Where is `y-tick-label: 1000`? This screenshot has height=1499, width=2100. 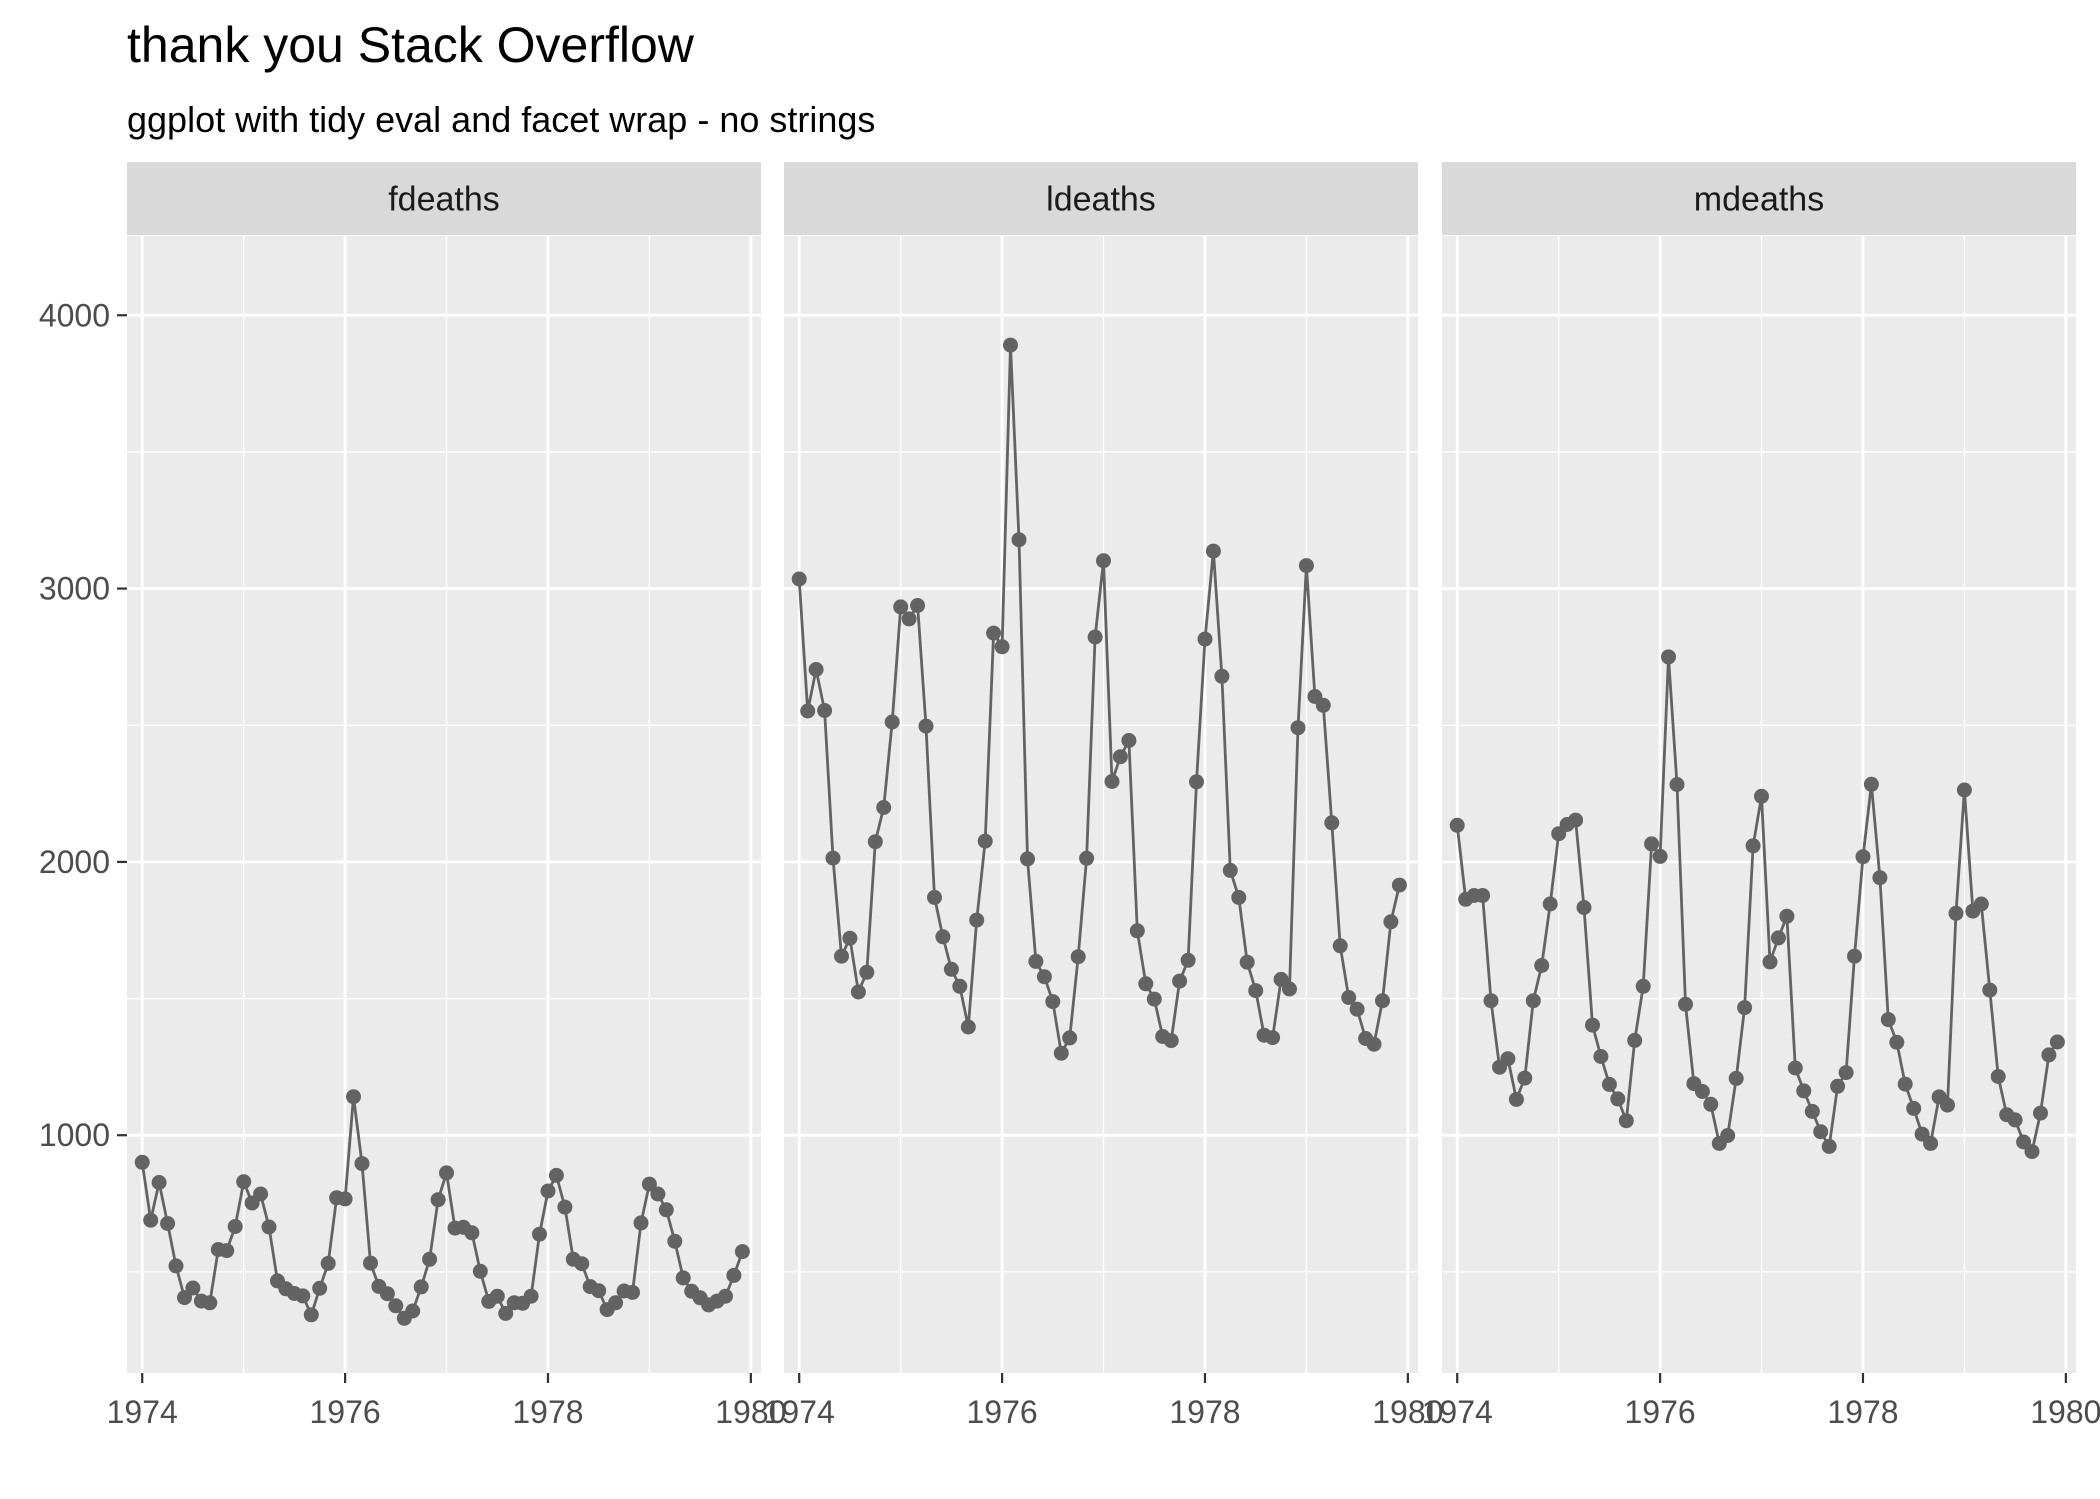
y-tick-label: 1000 is located at coordinates (74, 1135).